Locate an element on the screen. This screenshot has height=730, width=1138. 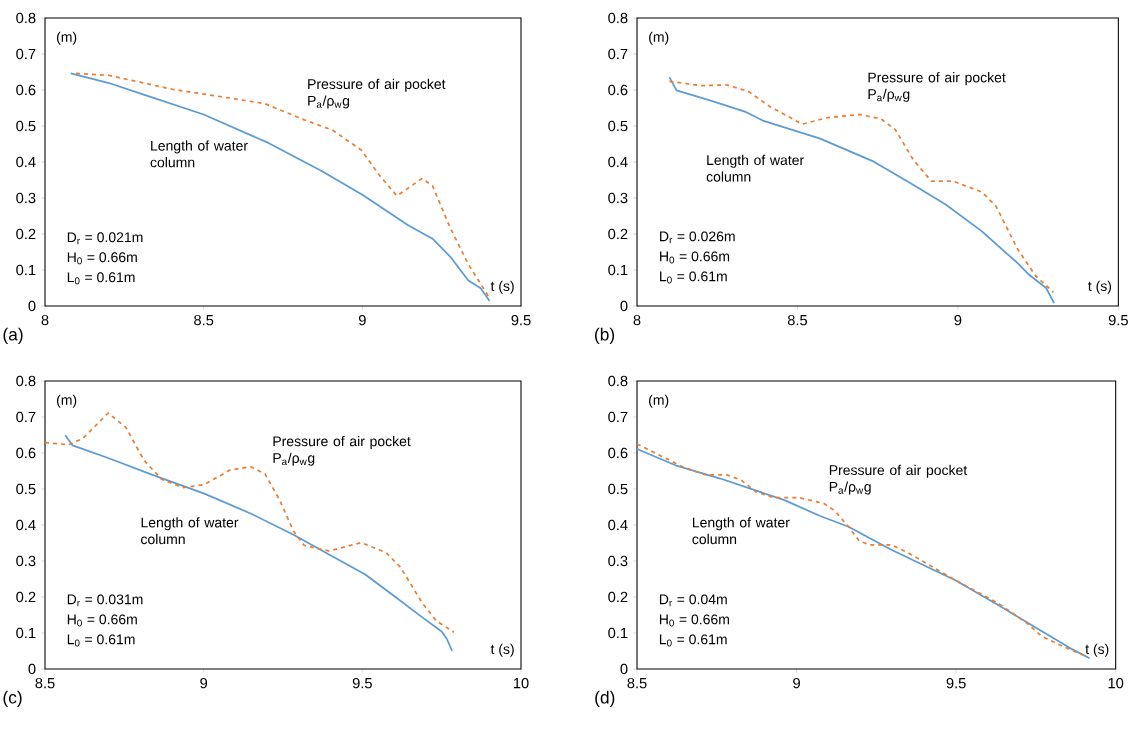
annotation: D$_{r}$ = 0.026m is located at coordinates (697, 237).